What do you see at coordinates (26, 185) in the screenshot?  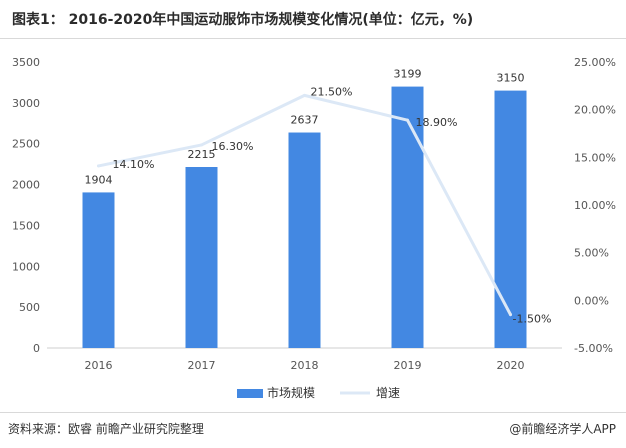 I see `left-tick-label: 2000` at bounding box center [26, 185].